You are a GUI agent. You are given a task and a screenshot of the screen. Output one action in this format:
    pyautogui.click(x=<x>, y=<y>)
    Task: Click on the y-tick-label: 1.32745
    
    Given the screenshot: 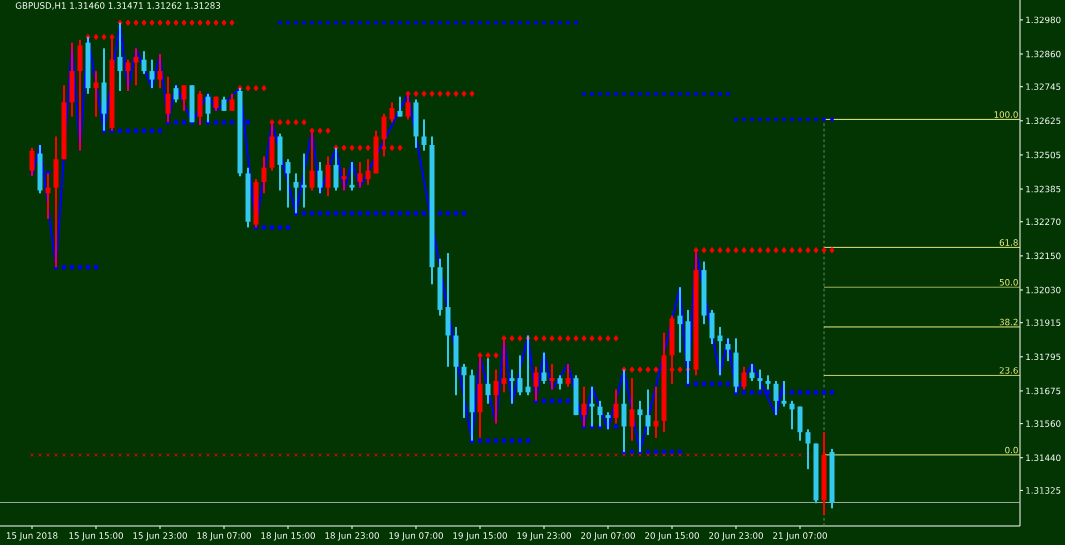 What is the action you would take?
    pyautogui.click(x=1043, y=86)
    